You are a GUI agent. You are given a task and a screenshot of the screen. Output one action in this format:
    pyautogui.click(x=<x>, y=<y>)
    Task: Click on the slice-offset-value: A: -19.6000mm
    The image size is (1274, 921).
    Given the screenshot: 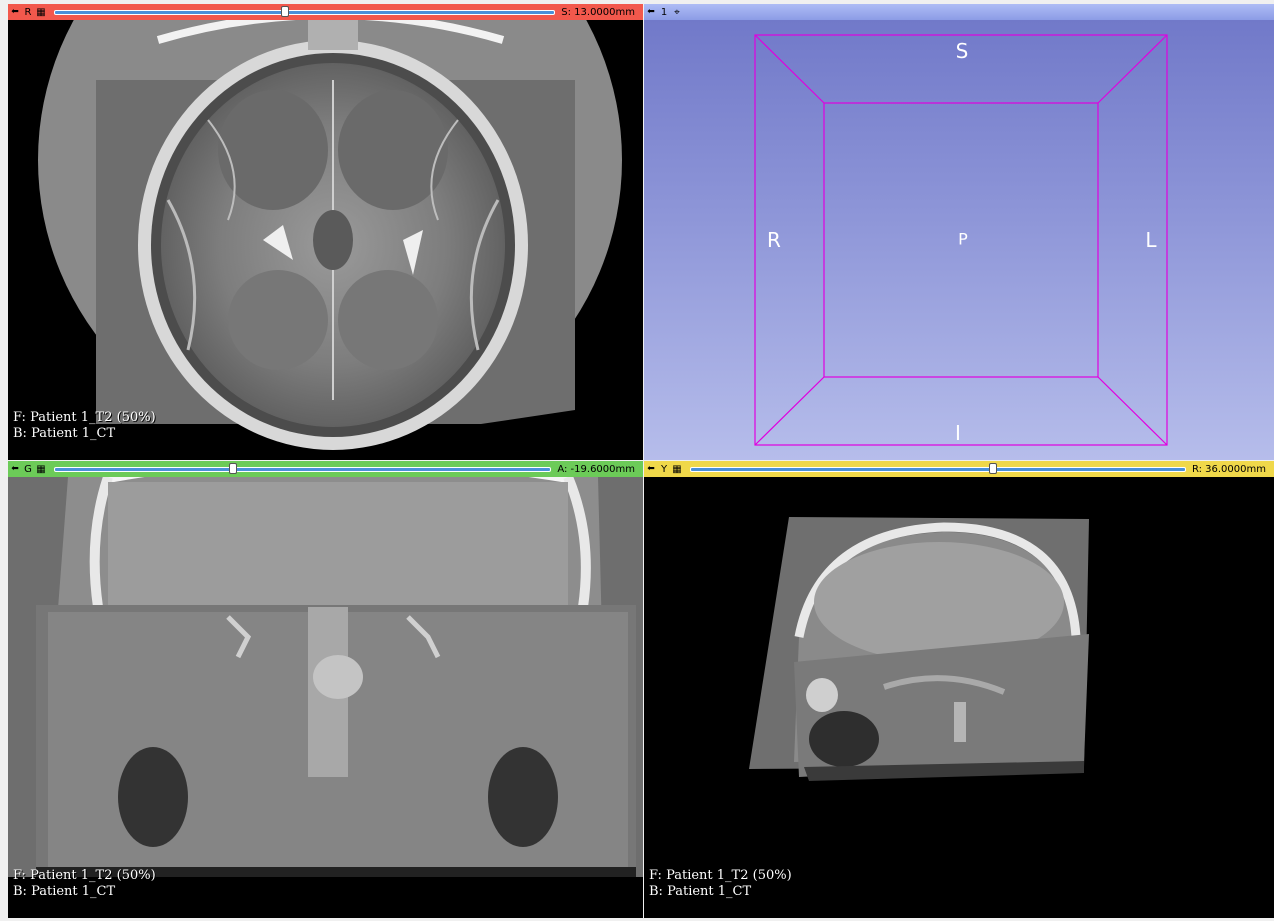 What is the action you would take?
    pyautogui.click(x=596, y=469)
    